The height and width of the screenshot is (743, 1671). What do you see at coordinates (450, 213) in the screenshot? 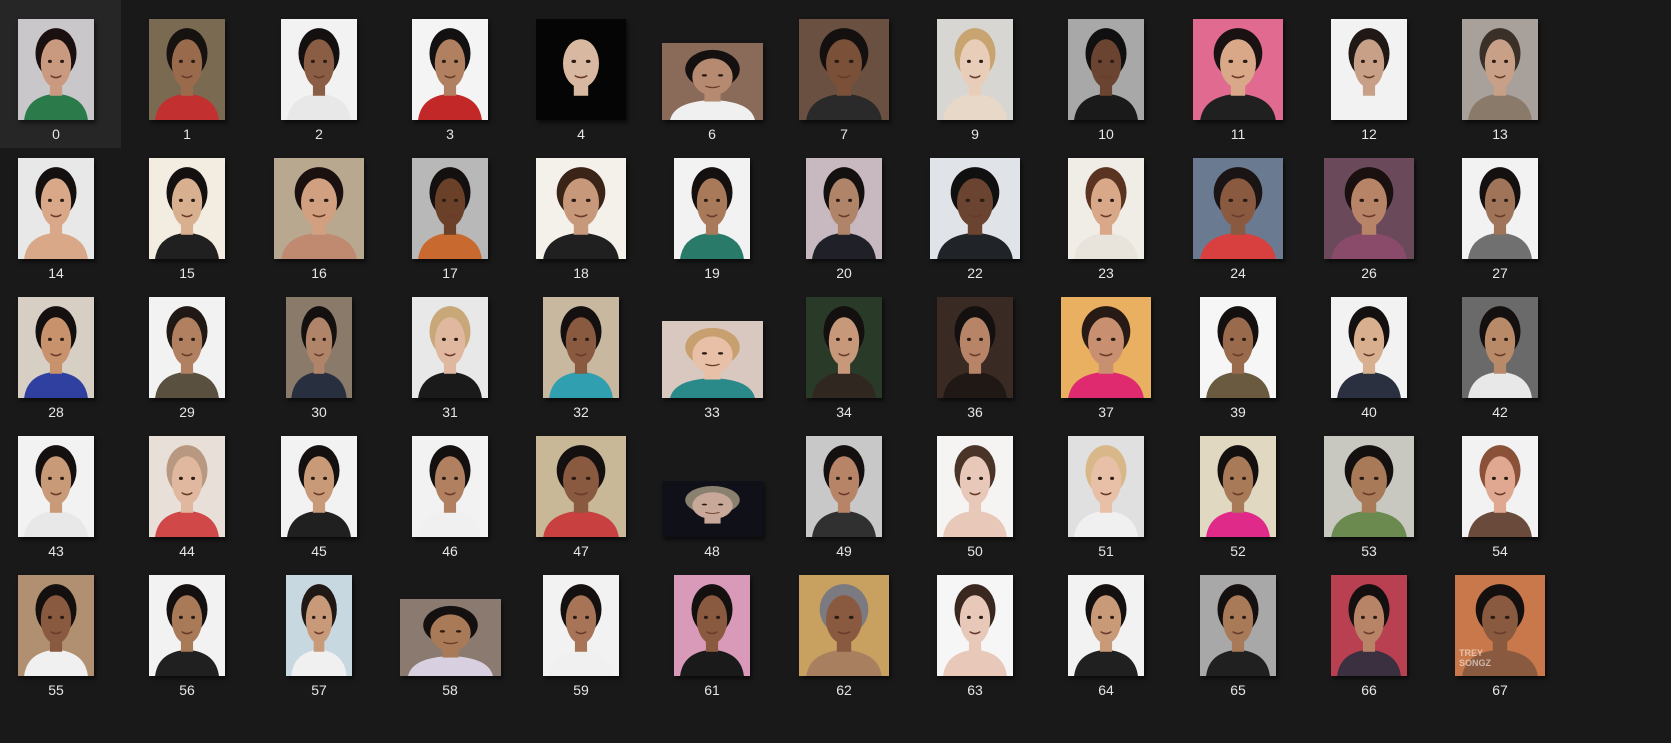
I see `file-item-17: 17` at bounding box center [450, 213].